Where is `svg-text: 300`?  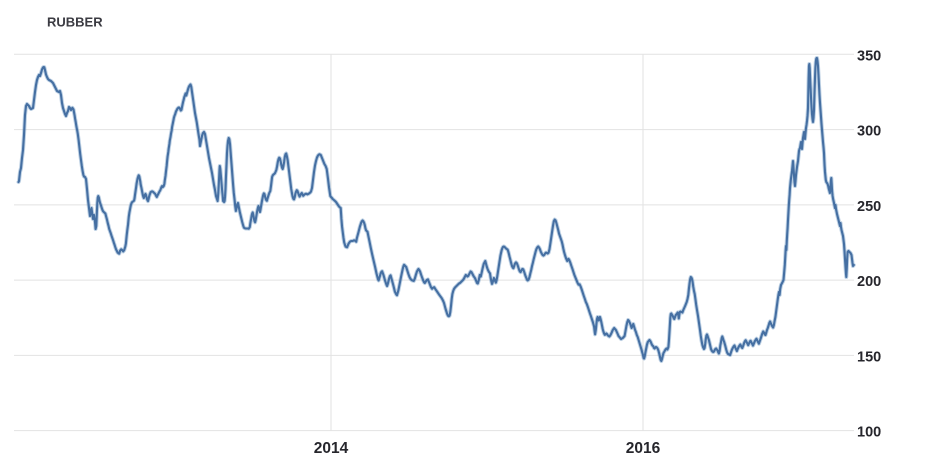 svg-text: 300 is located at coordinates (869, 132).